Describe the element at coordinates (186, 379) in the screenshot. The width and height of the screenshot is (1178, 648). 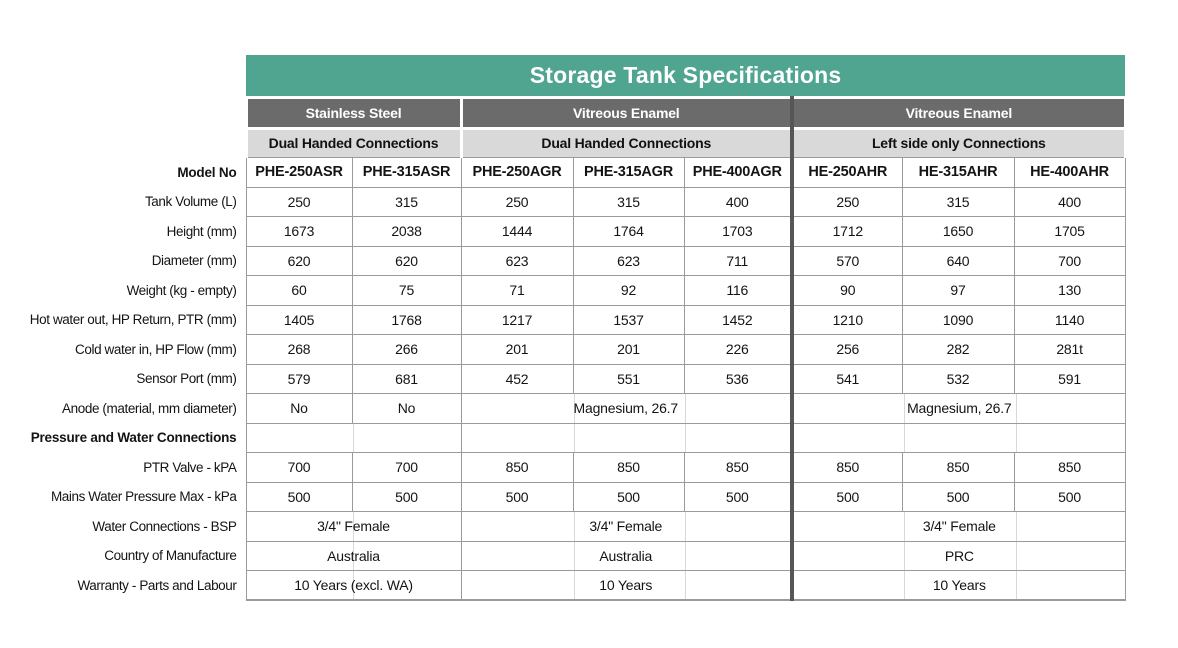
I see `row-label: Sensor Port (mm)` at that location.